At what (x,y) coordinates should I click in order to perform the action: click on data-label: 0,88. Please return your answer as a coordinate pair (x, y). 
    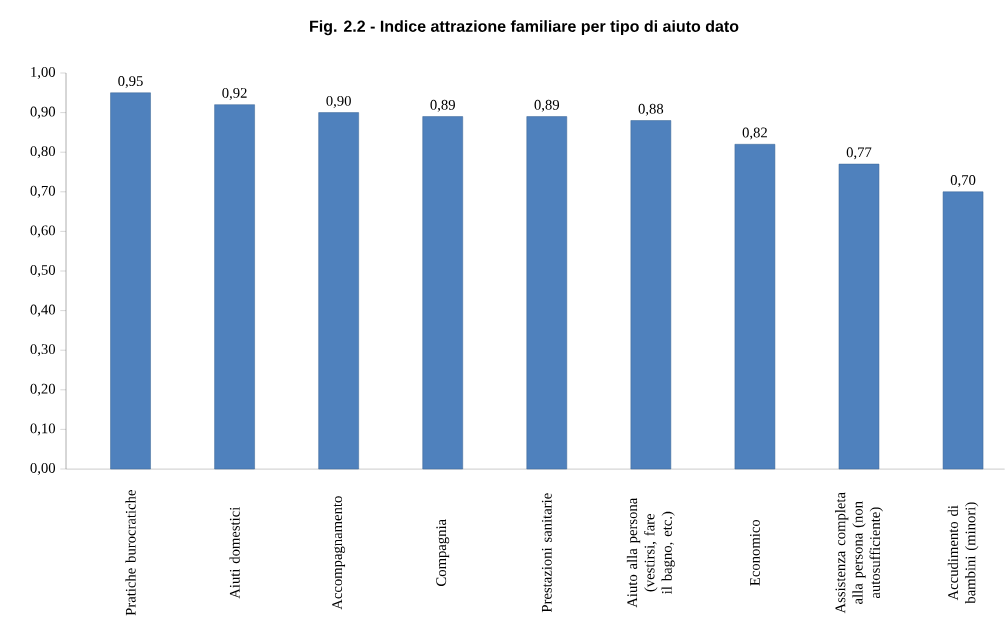
    Looking at the image, I should click on (651, 109).